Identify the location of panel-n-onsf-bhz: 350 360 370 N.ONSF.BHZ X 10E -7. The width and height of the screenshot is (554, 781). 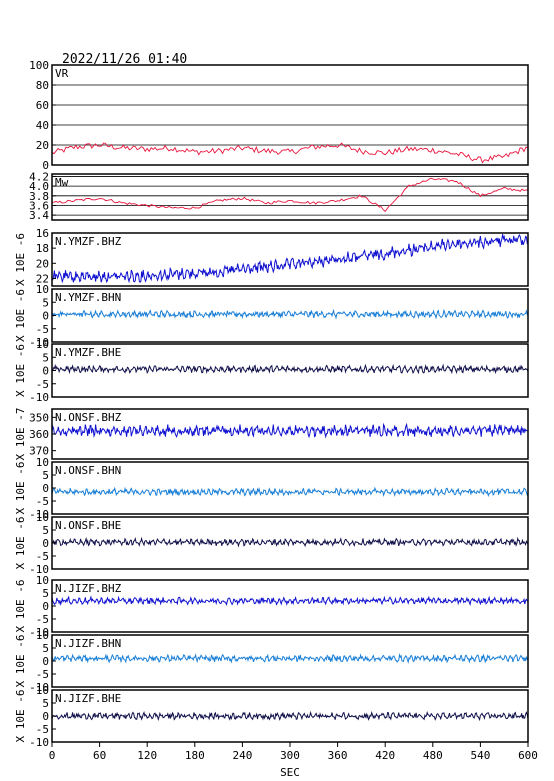
(271, 434).